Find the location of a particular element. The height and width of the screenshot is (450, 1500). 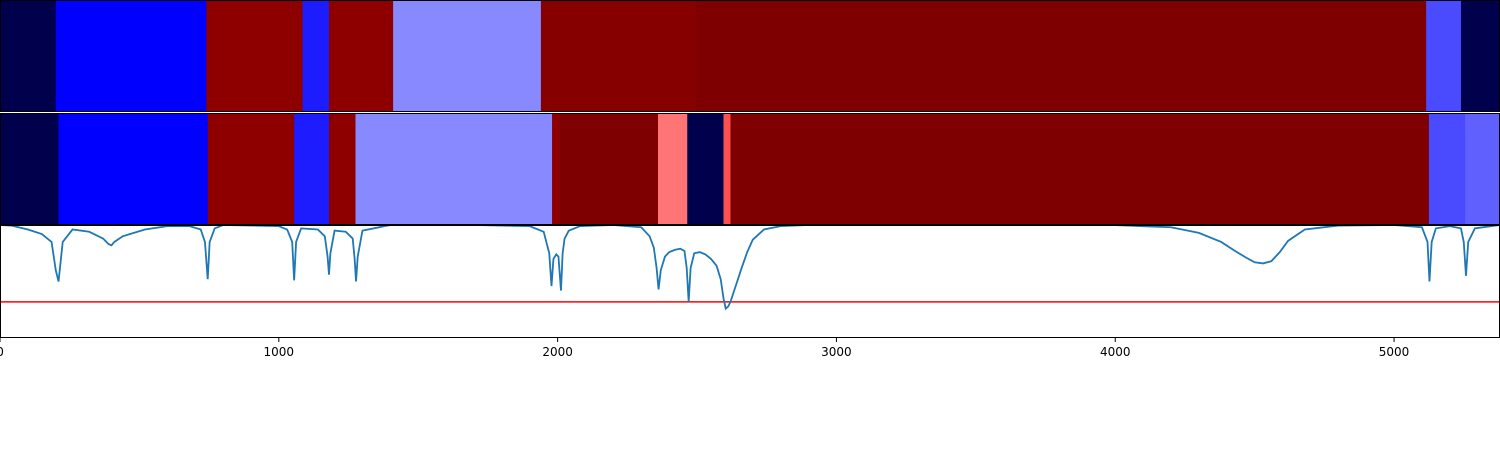

x-tick-label: 1000 is located at coordinates (279, 352).